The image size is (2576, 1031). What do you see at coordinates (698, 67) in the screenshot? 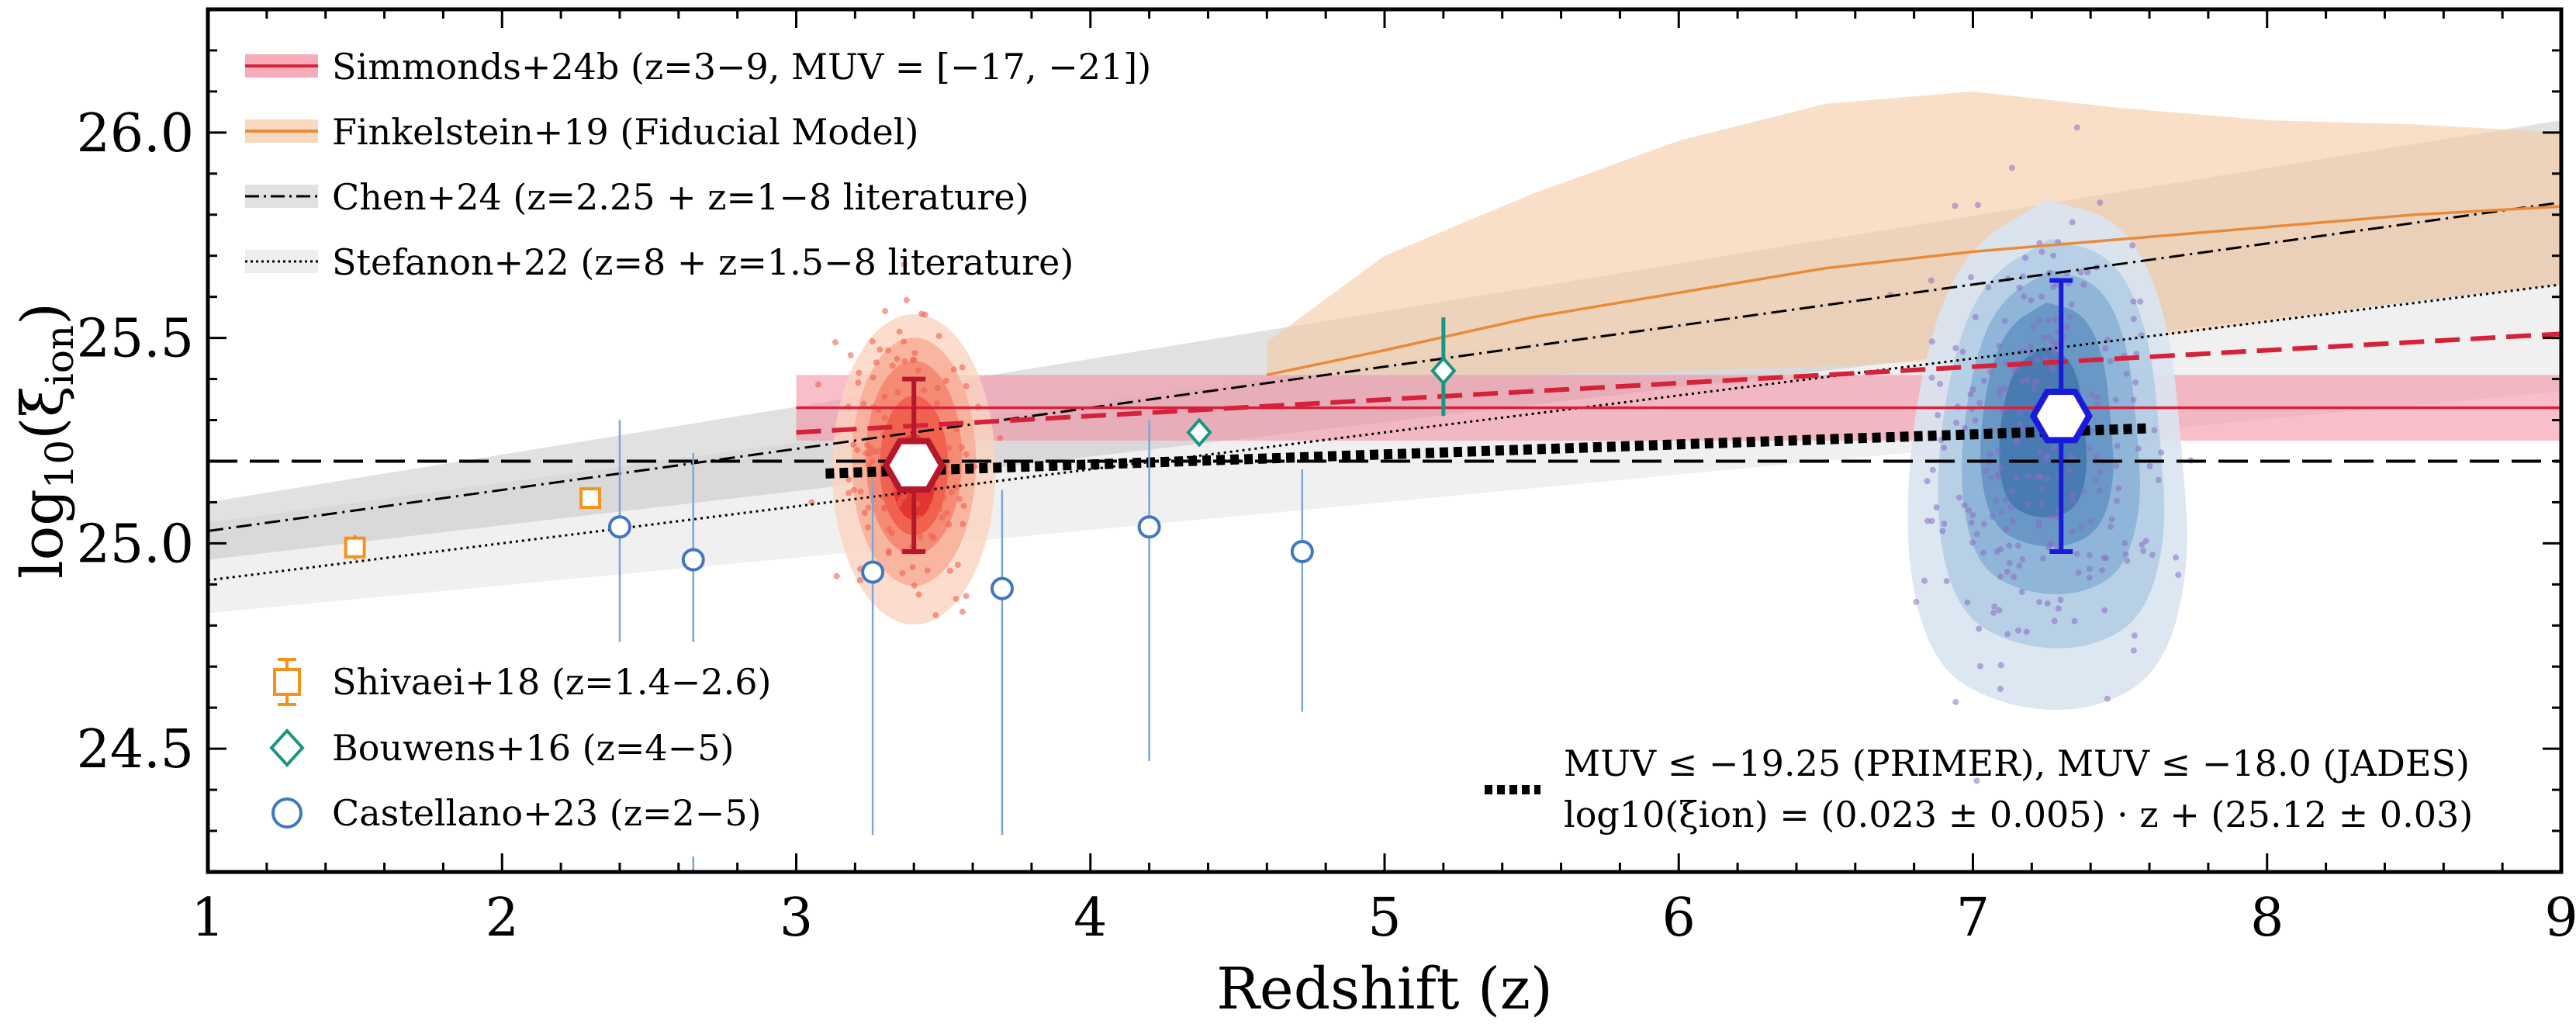
I see `legend-entry-simmonds: Simmonds+24b (z=3−9, MUV = [−17, −21])` at bounding box center [698, 67].